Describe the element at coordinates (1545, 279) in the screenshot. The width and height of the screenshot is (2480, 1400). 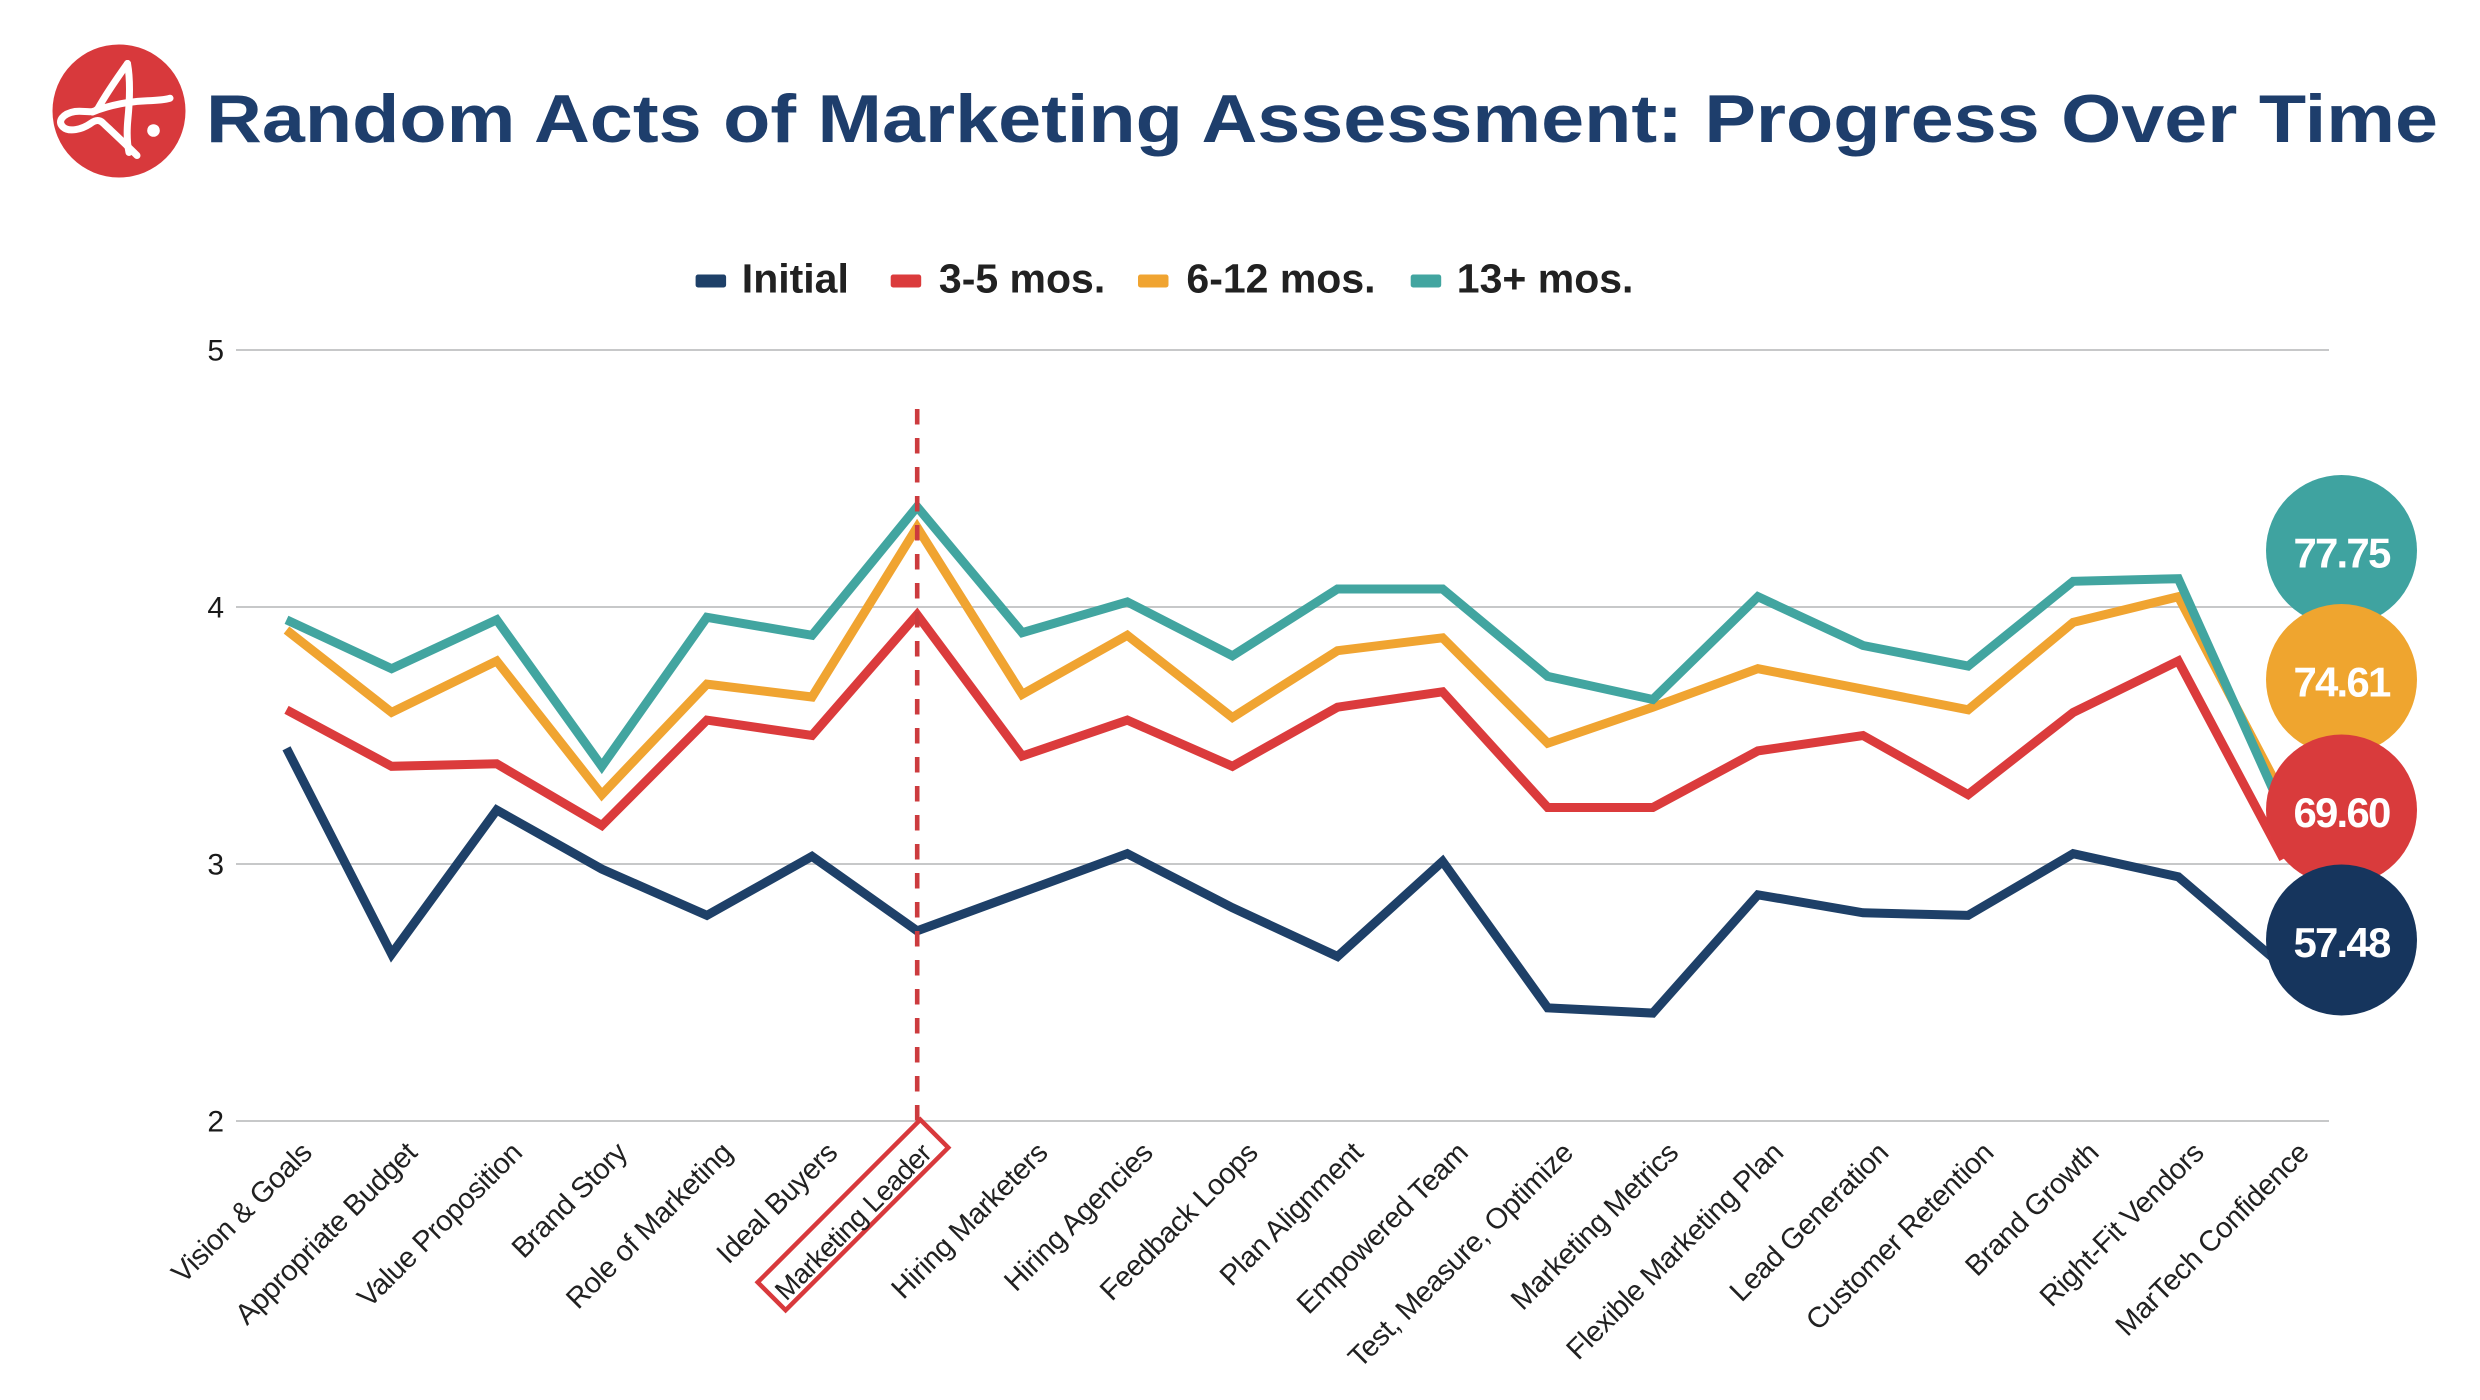
I see `svg-text: 13+ mos.` at that location.